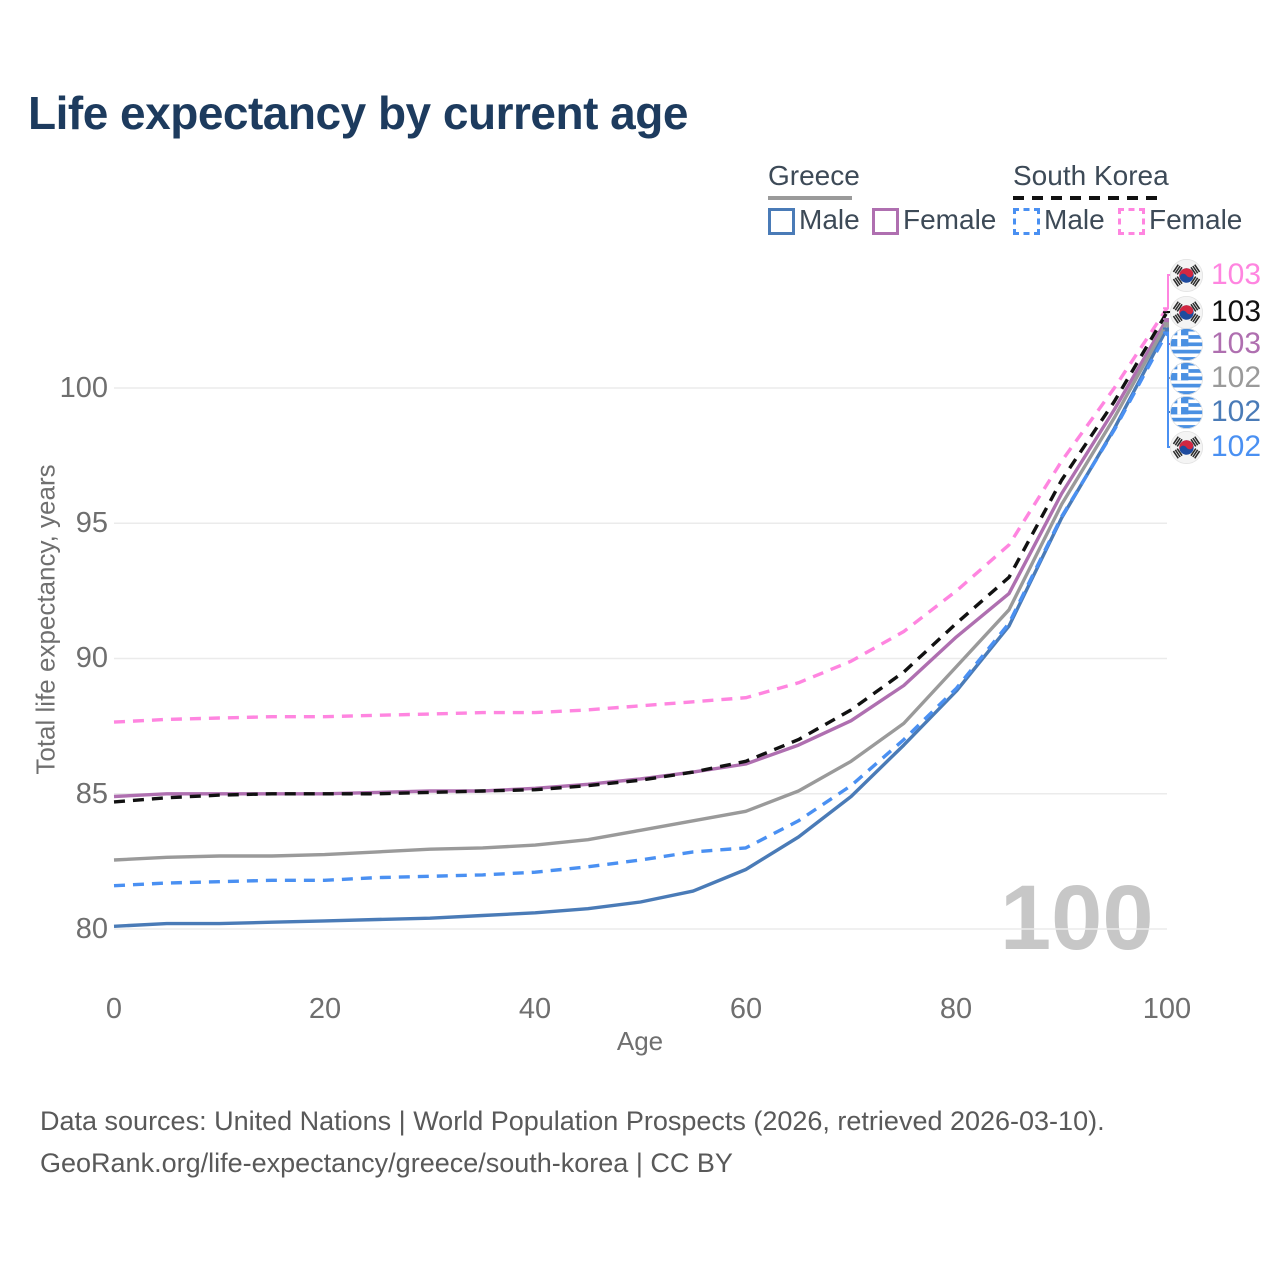 The width and height of the screenshot is (1280, 1280). What do you see at coordinates (1087, 198) in the screenshot?
I see `legend-south-korea-line-swatch` at bounding box center [1087, 198].